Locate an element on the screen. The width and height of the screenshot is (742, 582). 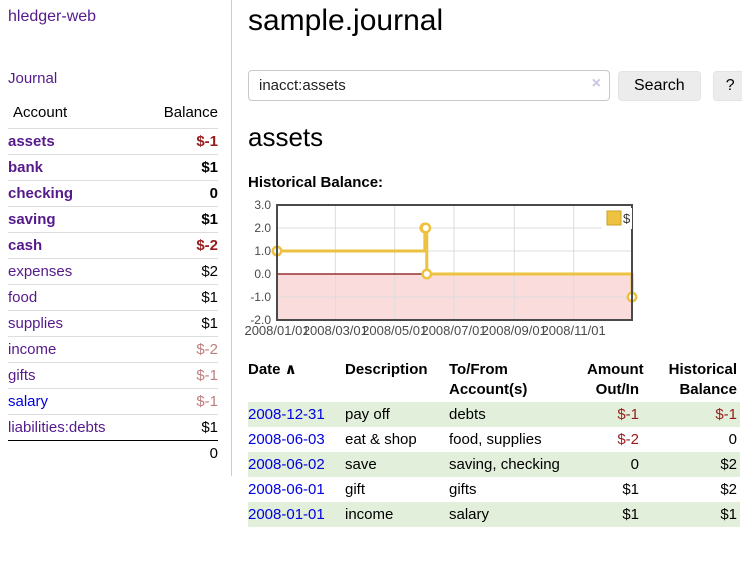
x-axis-tick-label: 2008/07/01 is located at coordinates (453, 330).